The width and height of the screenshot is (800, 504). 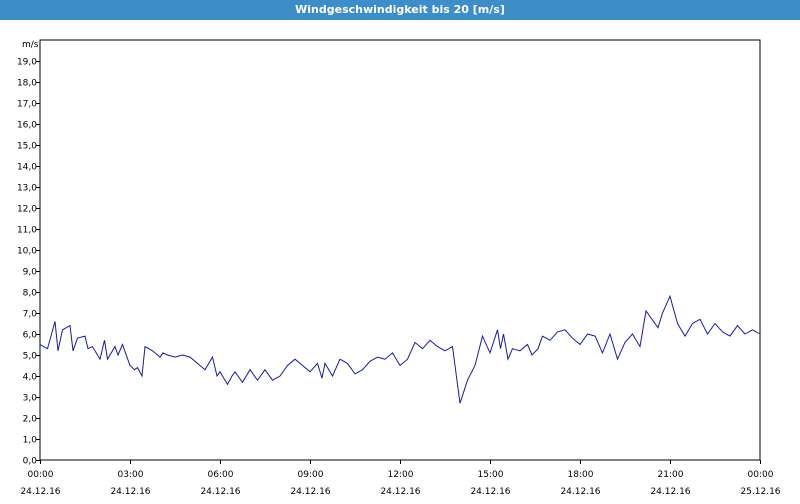 I want to click on x-tick-time-label: 15:00, so click(x=491, y=475).